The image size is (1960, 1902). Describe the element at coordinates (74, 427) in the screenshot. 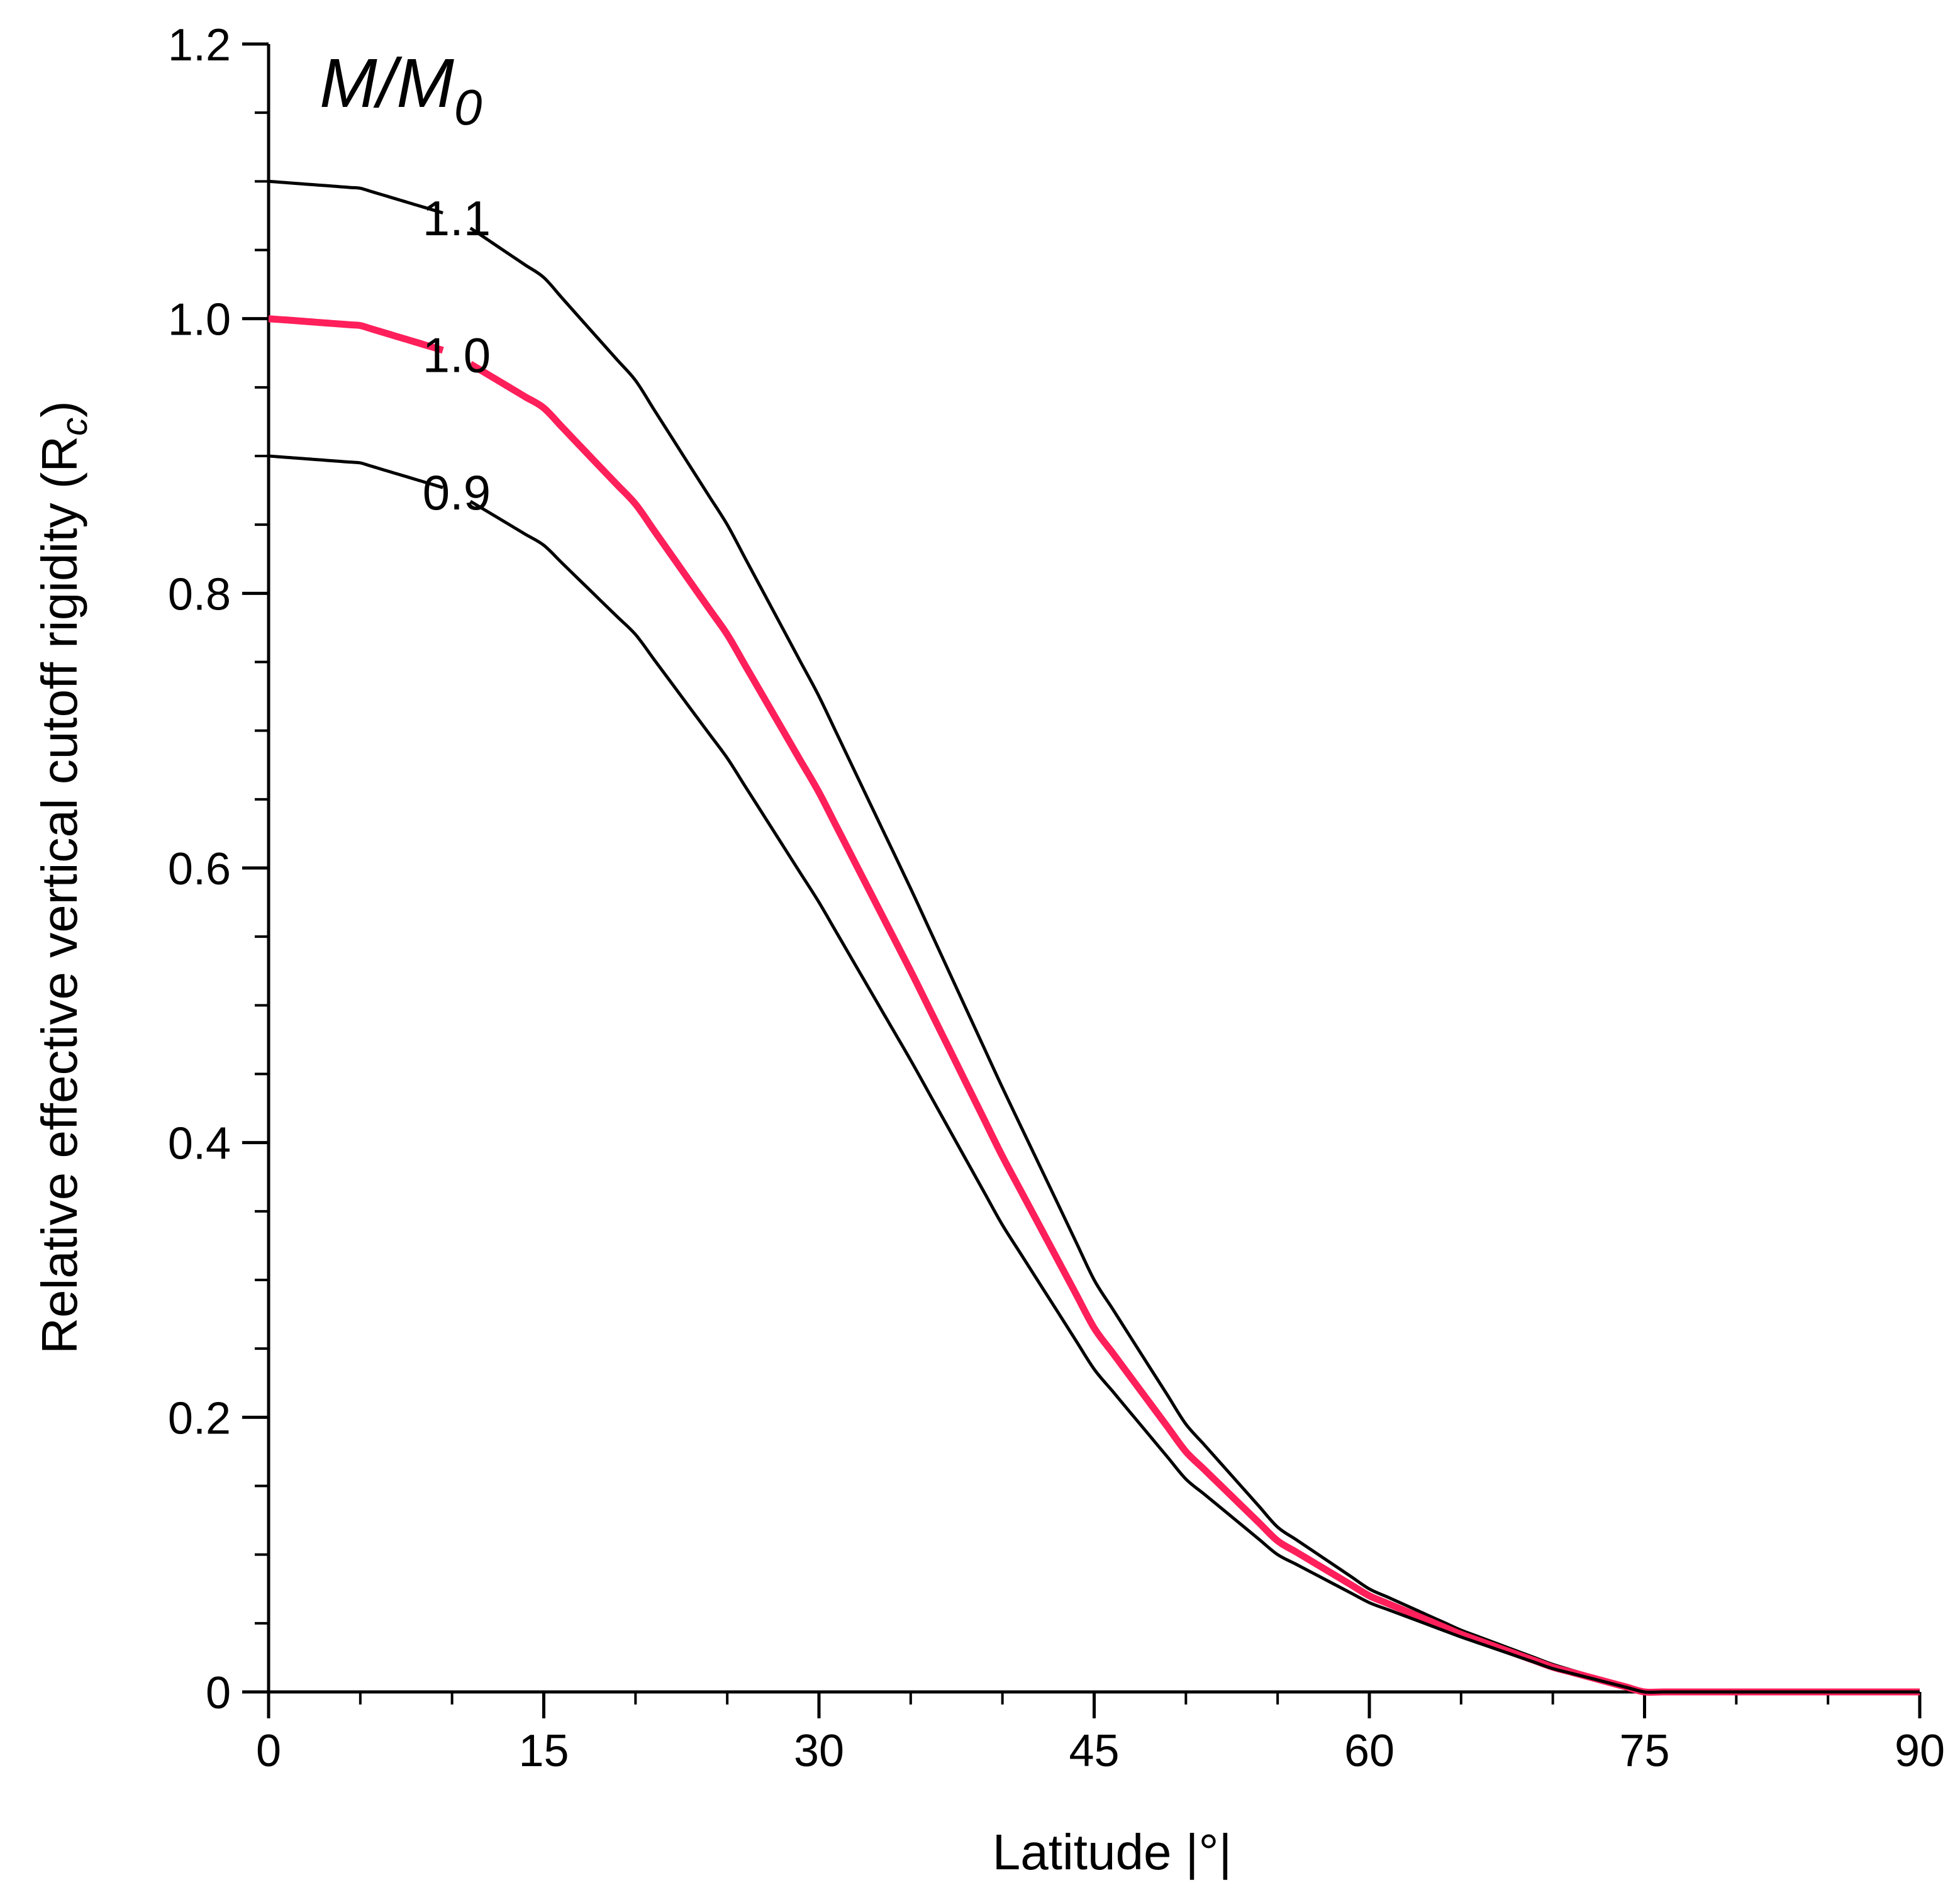

I see `y-axis-title-sub: c` at that location.